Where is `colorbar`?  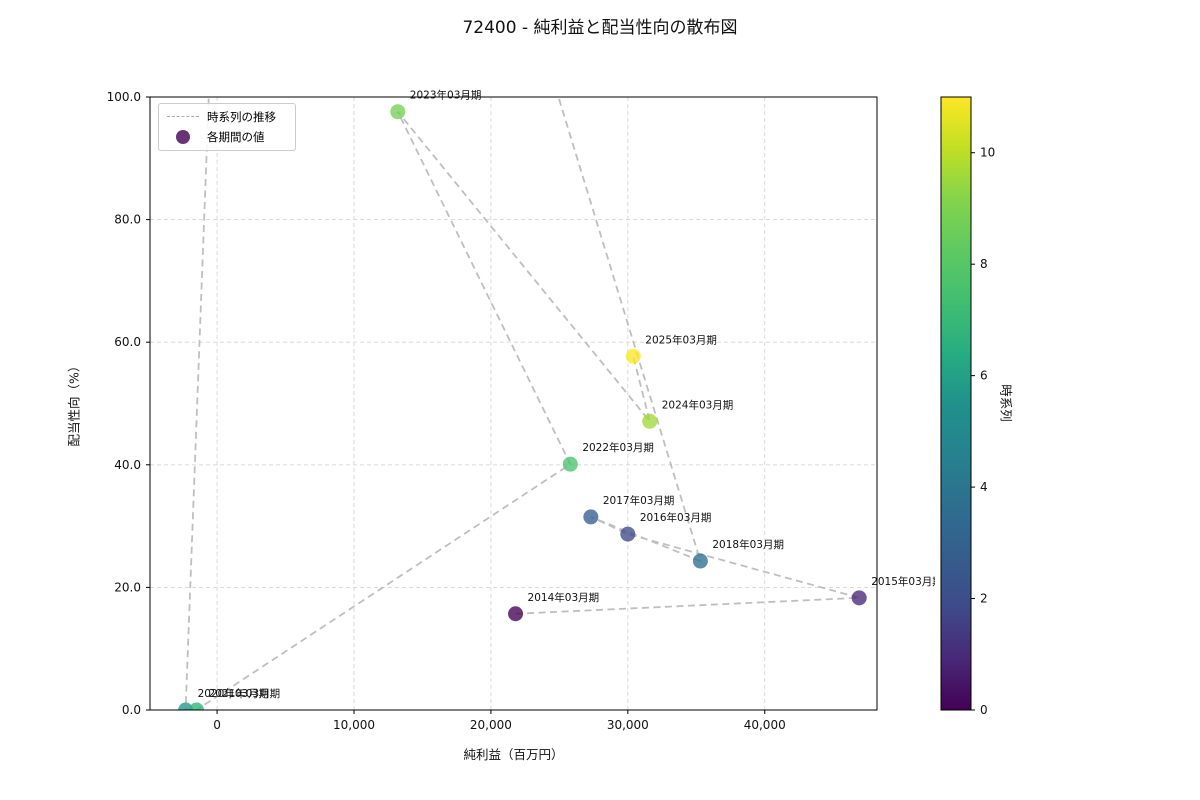
colorbar is located at coordinates (956, 403).